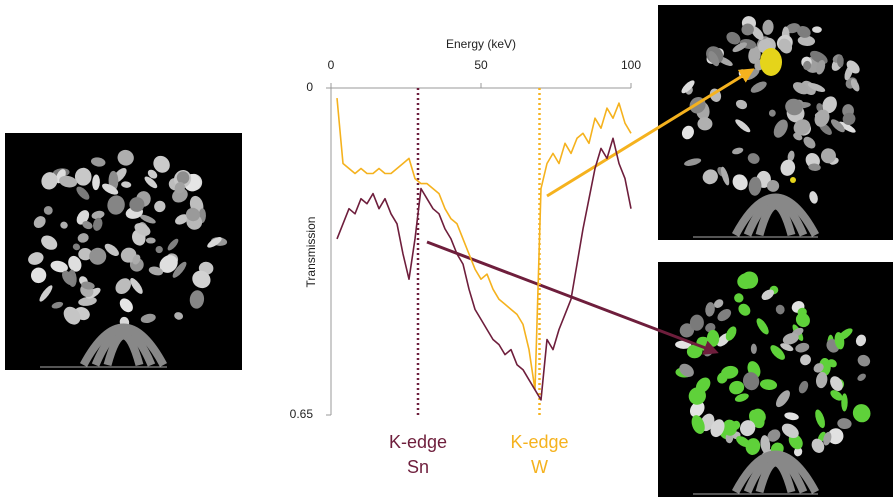 Image resolution: width=896 pixels, height=499 pixels. I want to click on k-edge-label: W, so click(539, 467).